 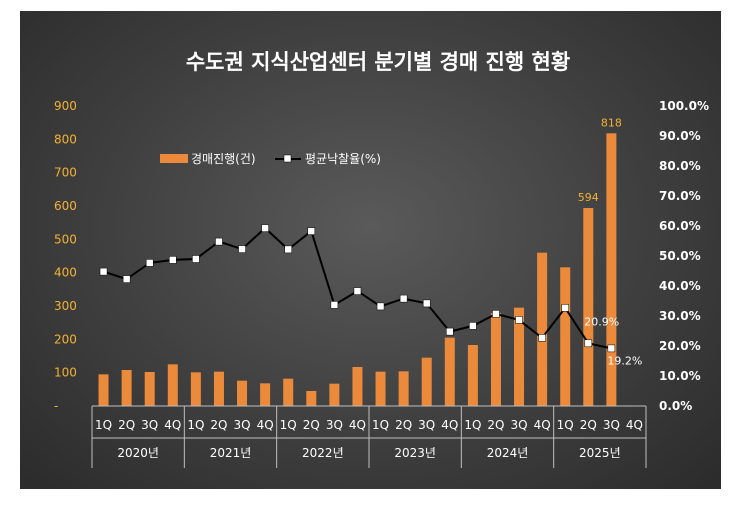 What do you see at coordinates (680, 226) in the screenshot?
I see `right-tick-label: 60.0%` at bounding box center [680, 226].